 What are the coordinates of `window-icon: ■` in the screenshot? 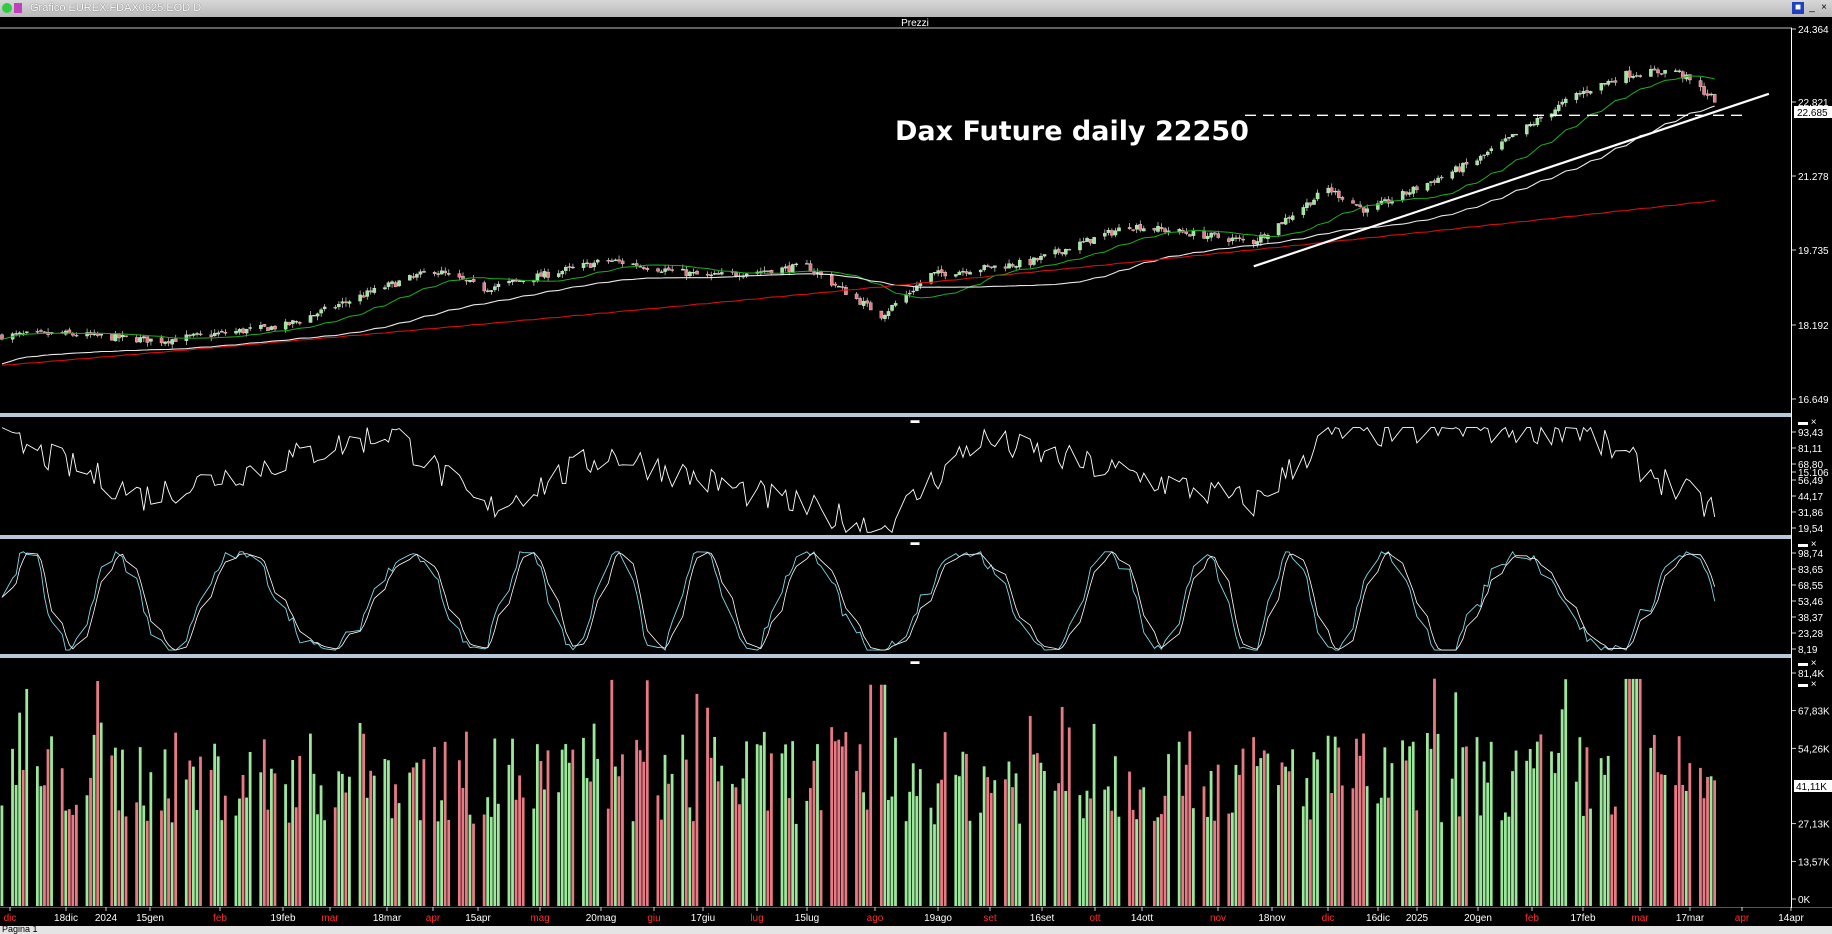 It's located at (1798, 8).